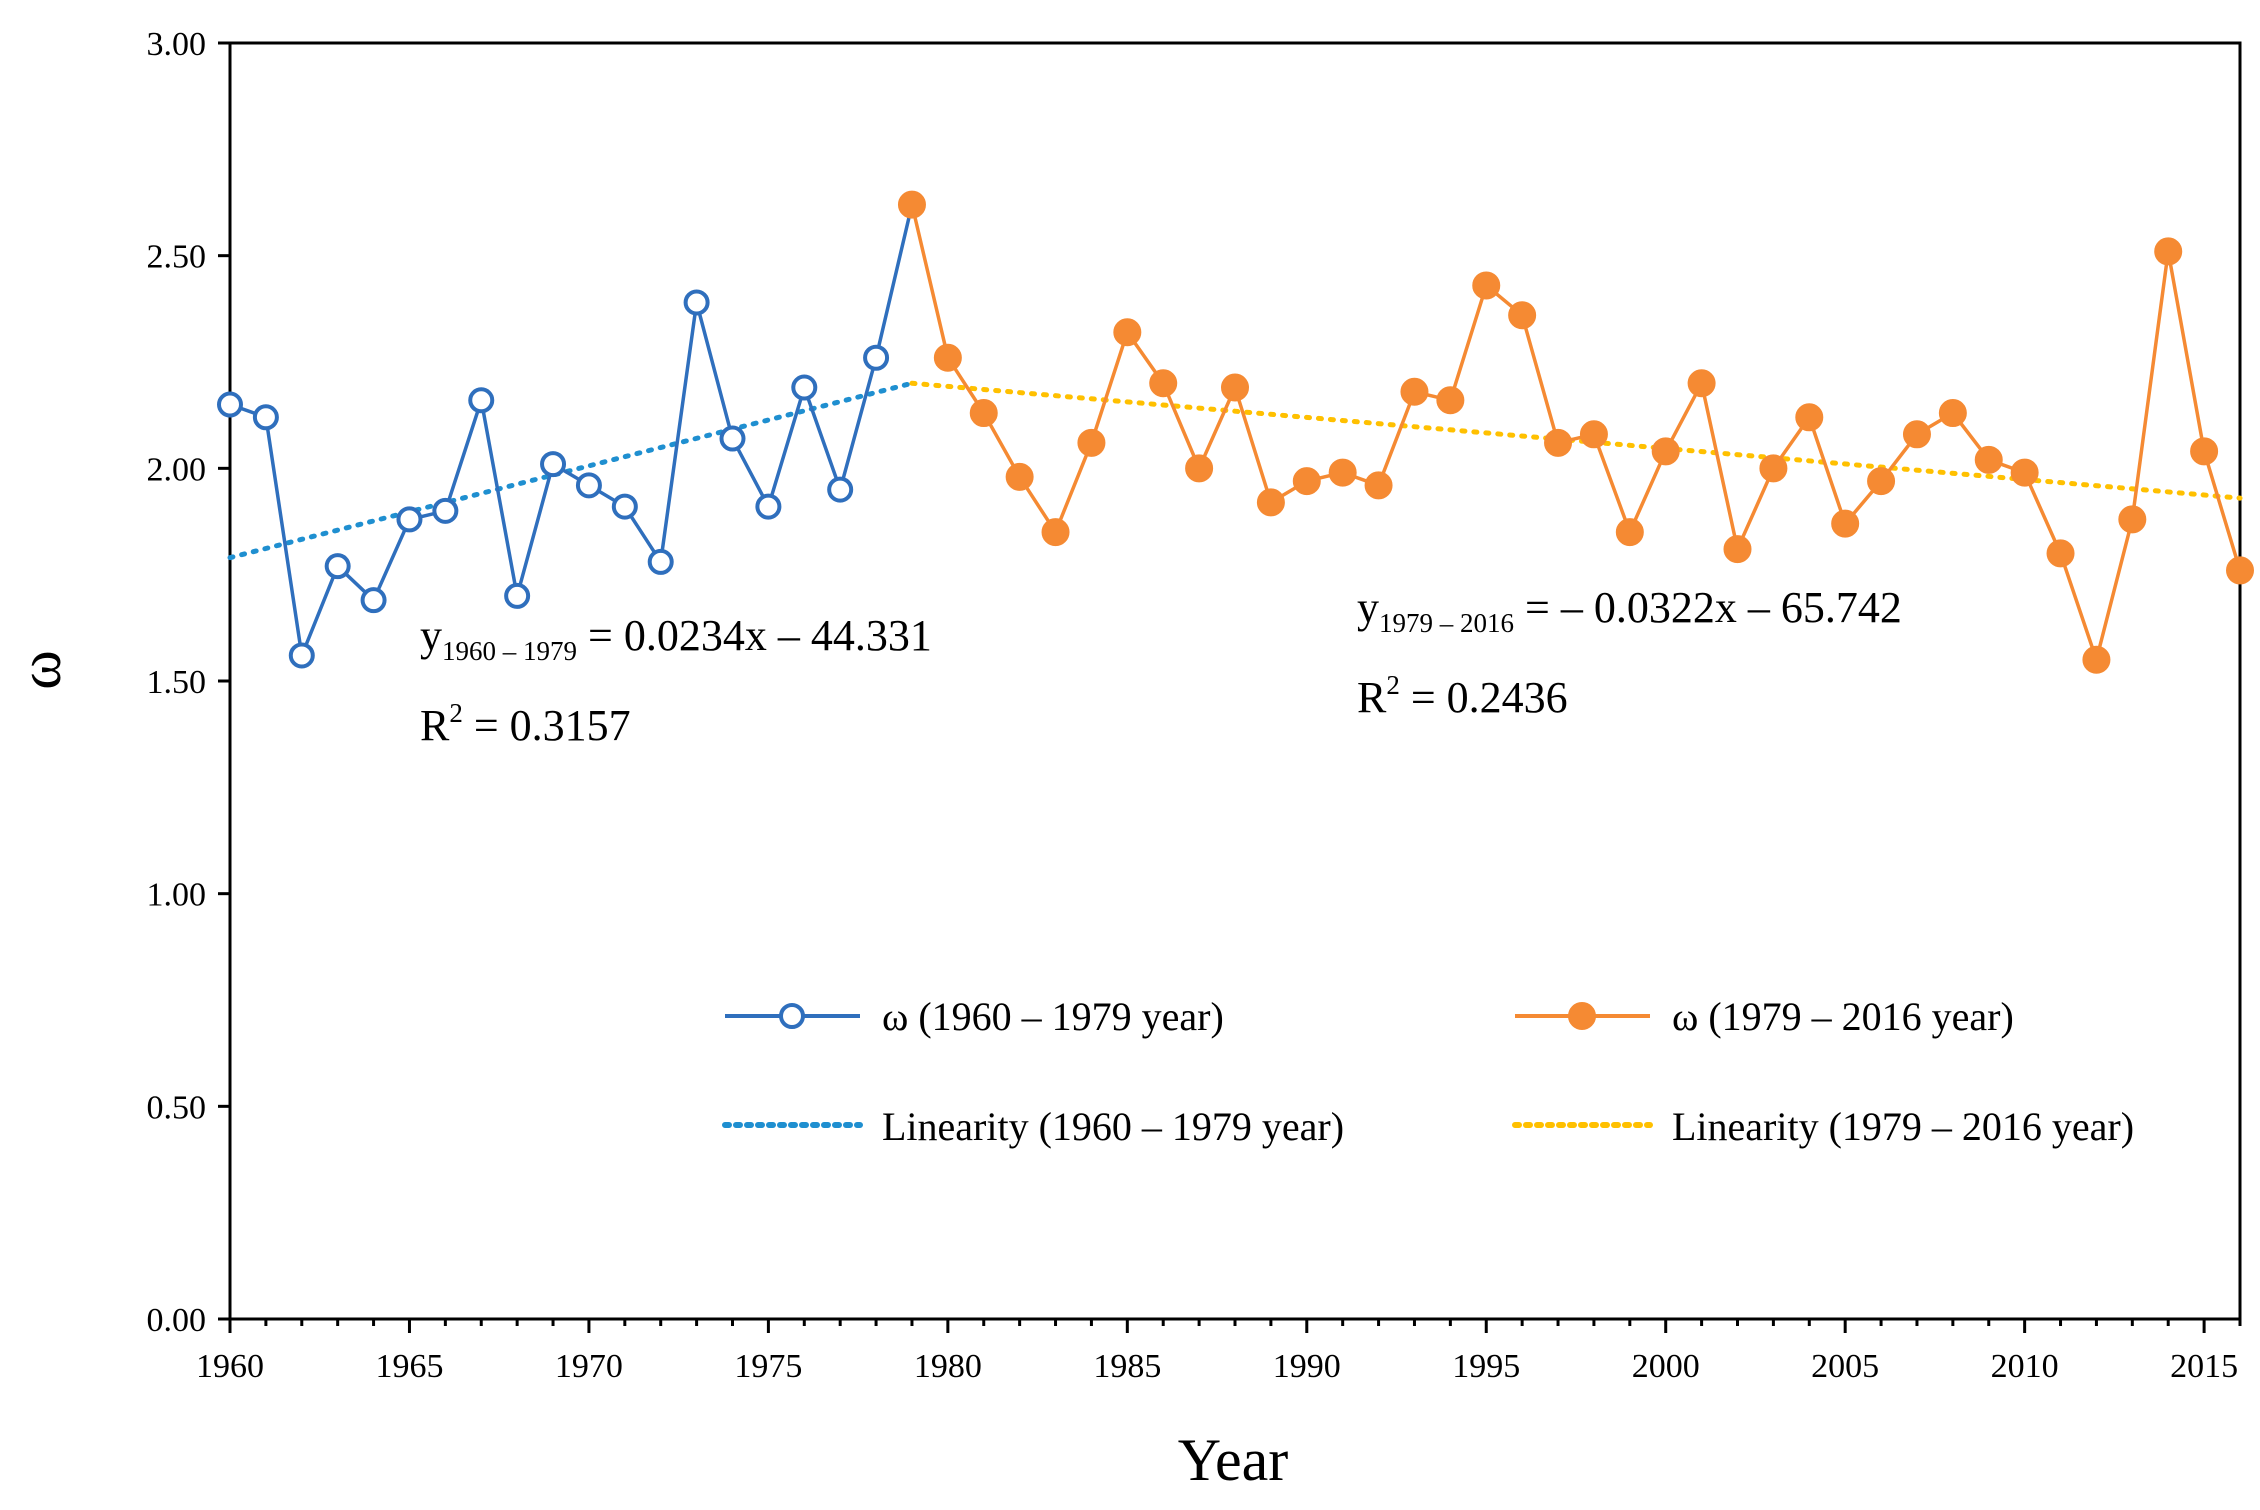  What do you see at coordinates (409, 1366) in the screenshot?
I see `x-tick-label: 1965` at bounding box center [409, 1366].